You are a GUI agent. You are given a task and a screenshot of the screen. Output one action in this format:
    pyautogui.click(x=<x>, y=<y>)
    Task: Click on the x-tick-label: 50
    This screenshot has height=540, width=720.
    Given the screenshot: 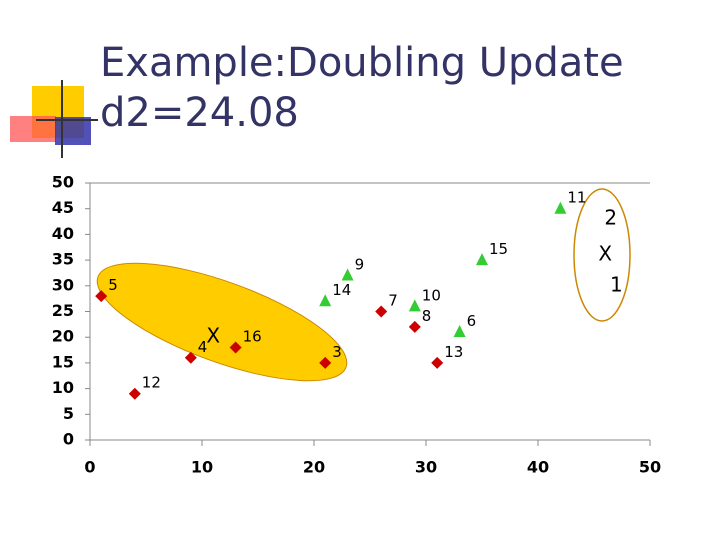 What is the action you would take?
    pyautogui.click(x=650, y=467)
    